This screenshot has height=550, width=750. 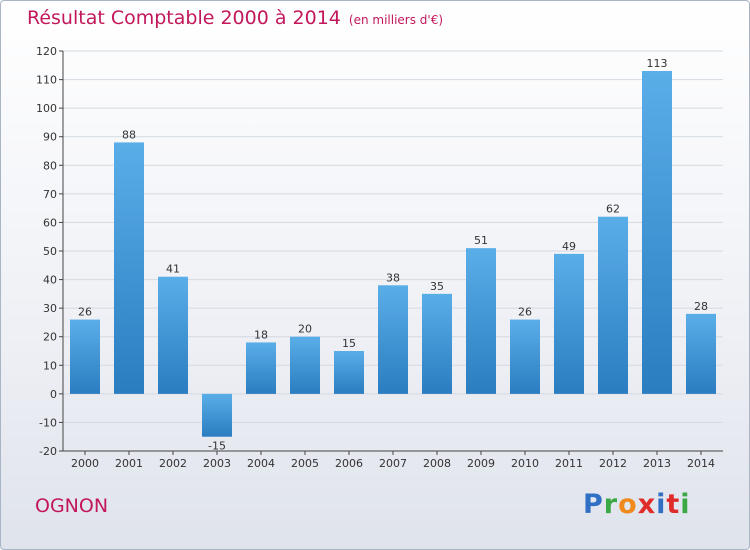 What do you see at coordinates (184, 18) in the screenshot?
I see `title-text: Résultat Comptable 2000 à 2014` at bounding box center [184, 18].